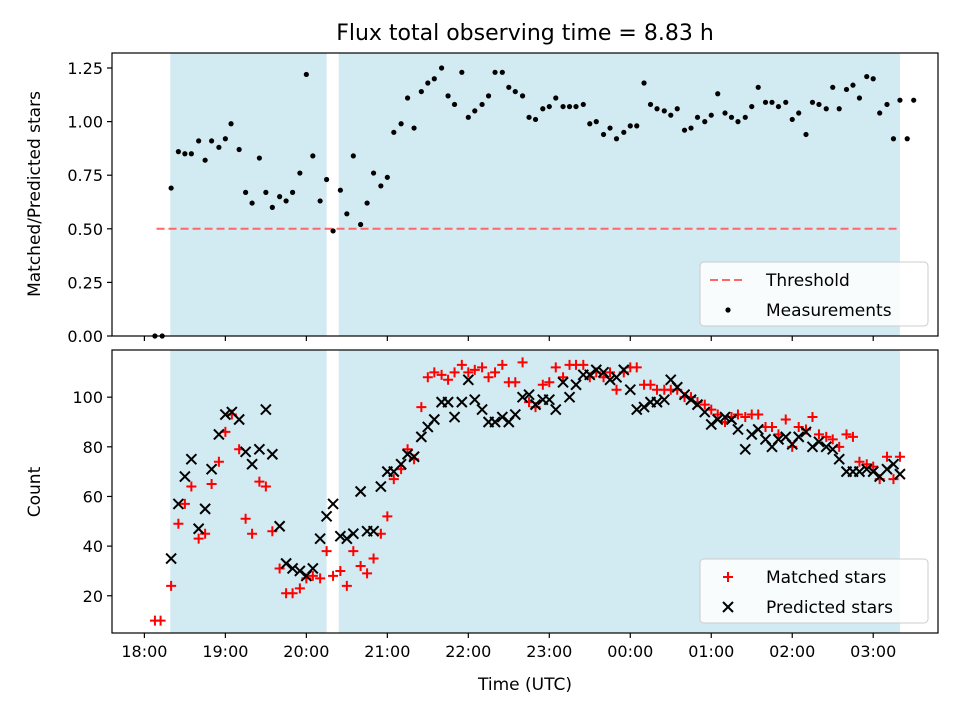 The height and width of the screenshot is (724, 960). What do you see at coordinates (87, 397) in the screenshot?
I see `y-tick-label: 100` at bounding box center [87, 397].